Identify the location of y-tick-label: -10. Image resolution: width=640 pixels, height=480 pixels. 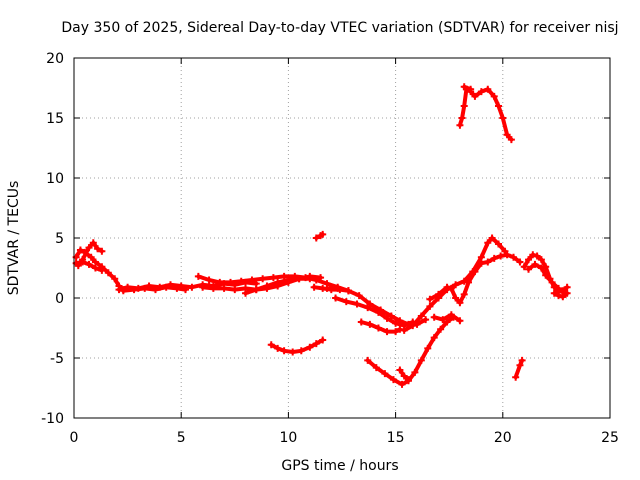
(52, 419).